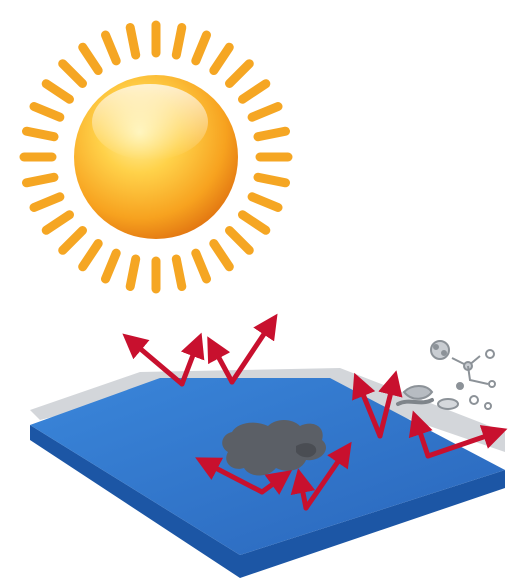 This screenshot has width=509, height=582. Describe the element at coordinates (192, 359) in the screenshot. I see `arrow-bounce-1b` at that location.